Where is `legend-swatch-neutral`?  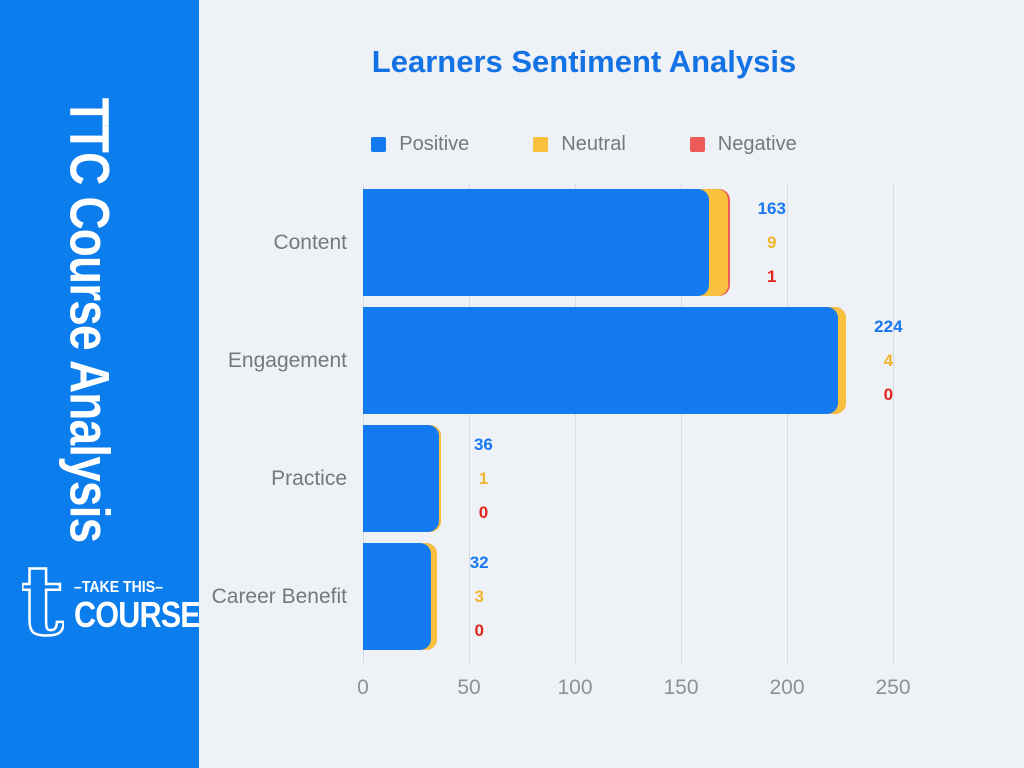
legend-swatch-neutral is located at coordinates (541, 144).